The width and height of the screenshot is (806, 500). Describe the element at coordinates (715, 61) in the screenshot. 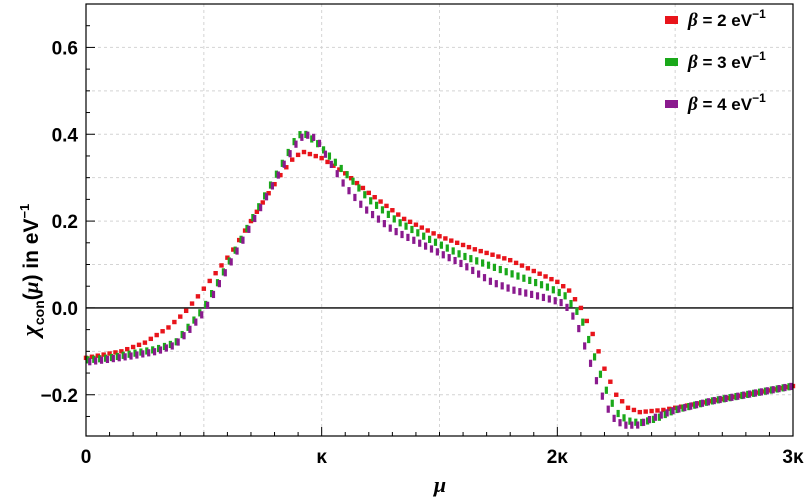

I see `legend: β = 2 eV−1 β = 3 eV−1 β = 4 eV−1` at that location.